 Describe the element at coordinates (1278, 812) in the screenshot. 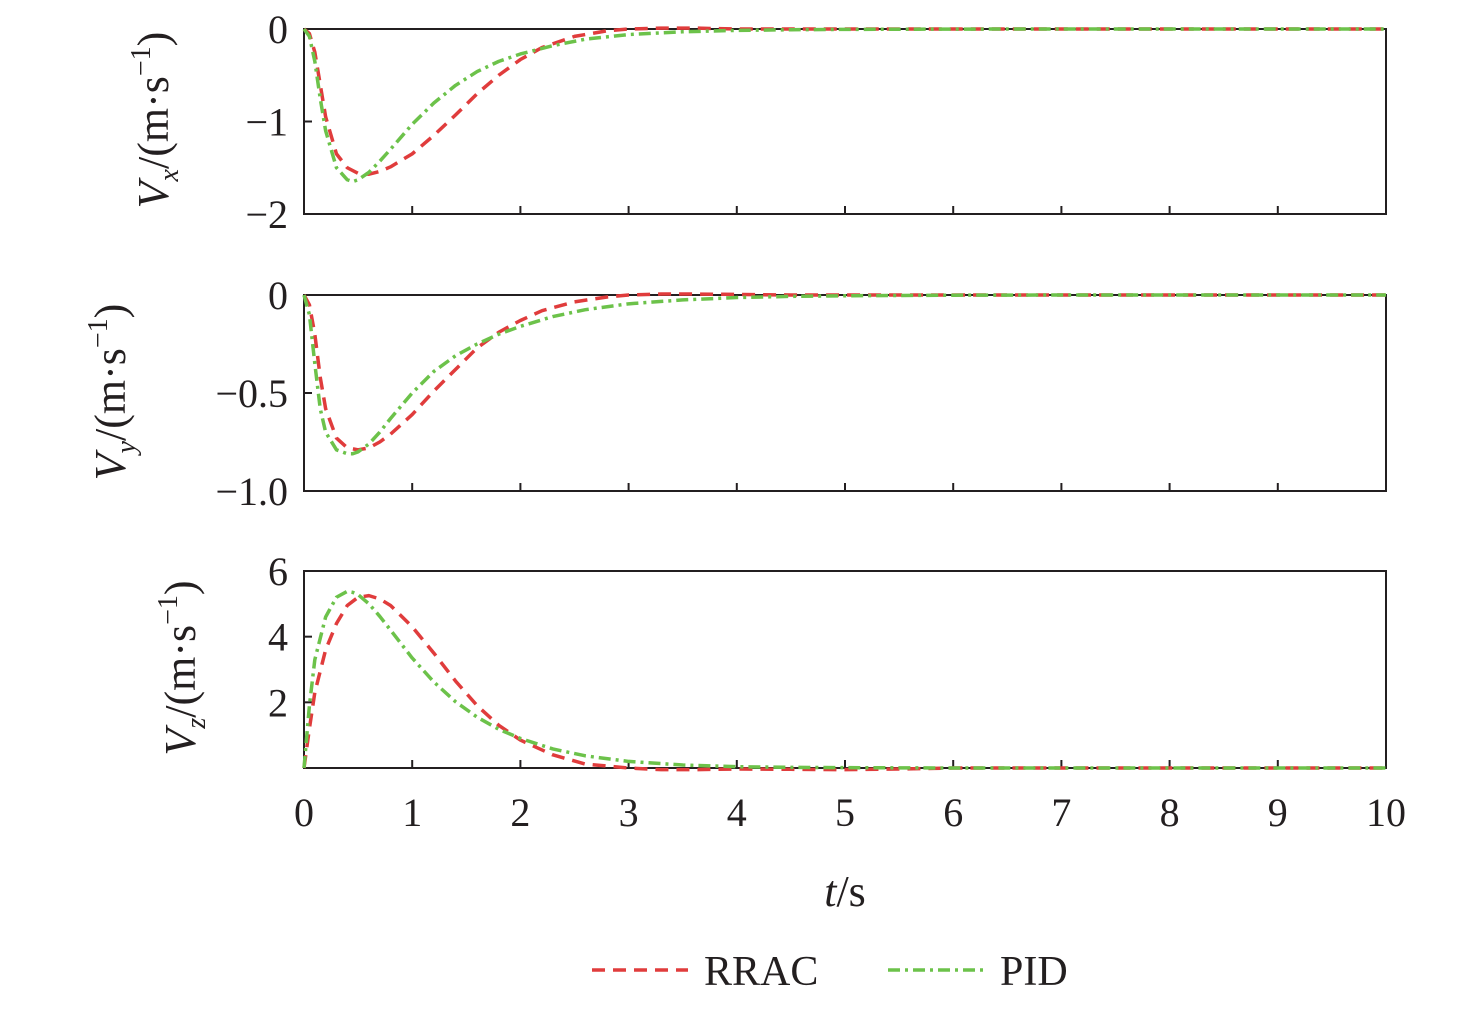

I see `x-tick-label: 9` at that location.